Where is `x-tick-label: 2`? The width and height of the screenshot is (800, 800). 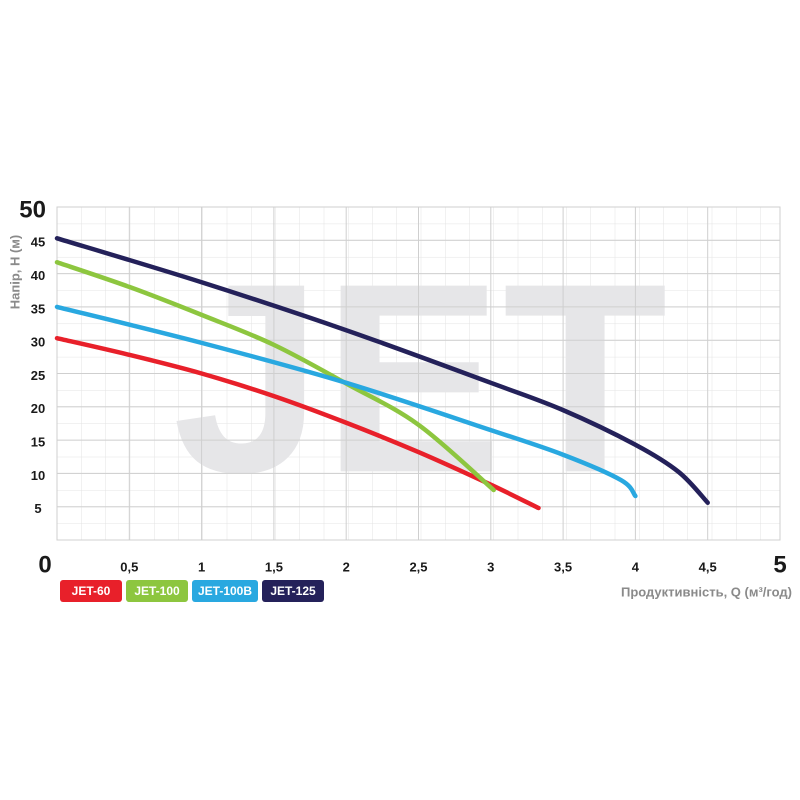 x-tick-label: 2 is located at coordinates (346, 566).